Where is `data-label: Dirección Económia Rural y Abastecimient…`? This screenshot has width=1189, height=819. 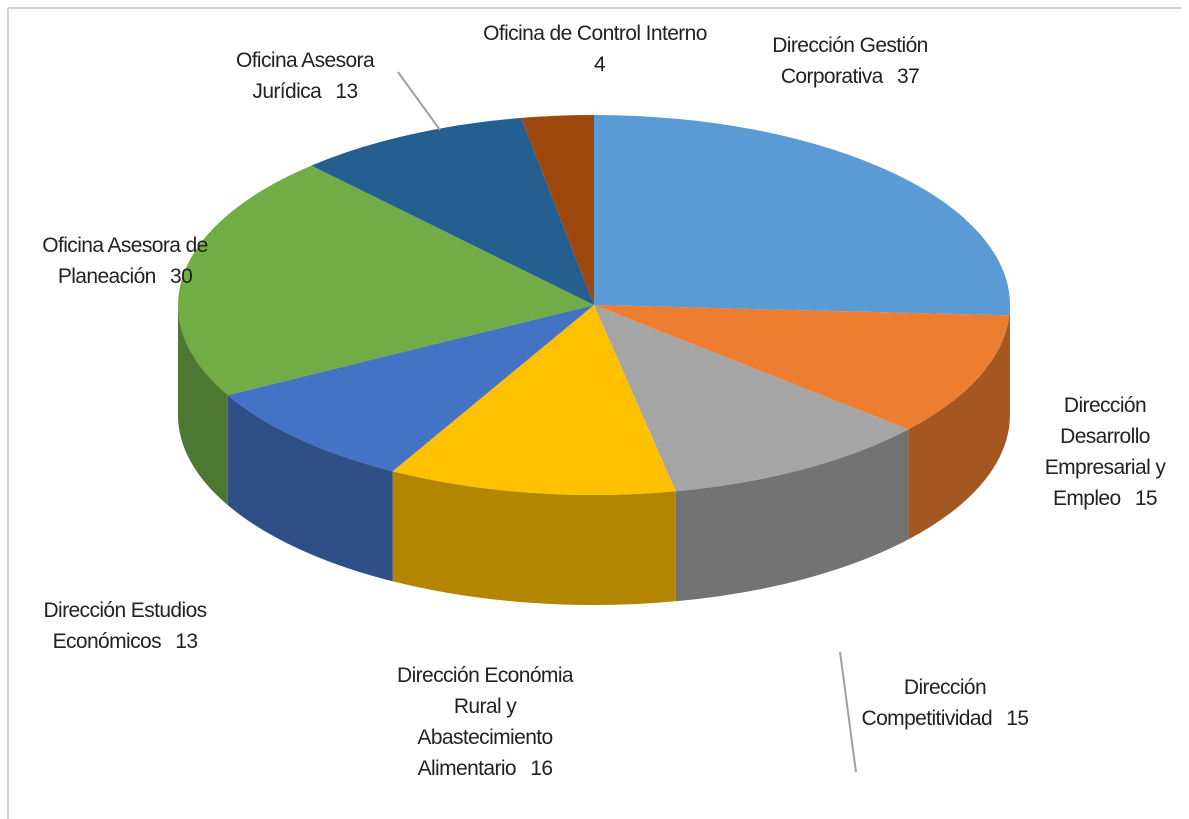 data-label: Dirección Económia Rural y Abastecimient… is located at coordinates (485, 722).